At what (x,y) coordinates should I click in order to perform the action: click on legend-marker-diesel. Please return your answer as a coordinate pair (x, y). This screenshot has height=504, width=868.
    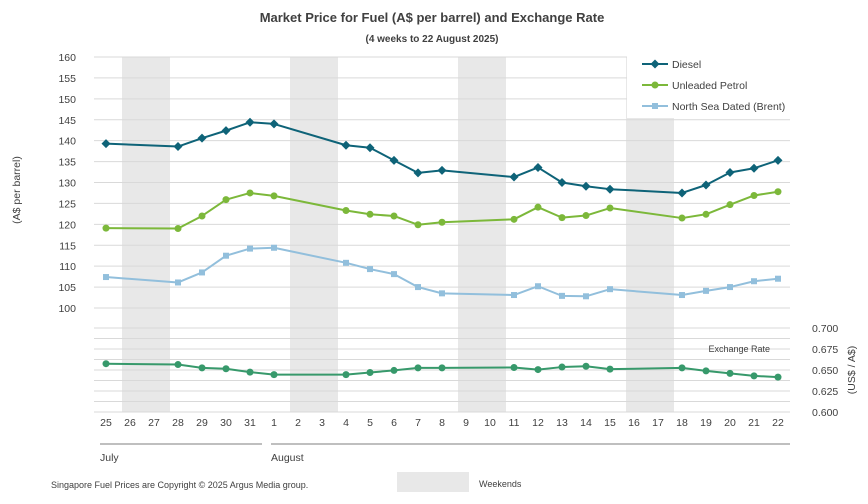
    Looking at the image, I should click on (655, 64).